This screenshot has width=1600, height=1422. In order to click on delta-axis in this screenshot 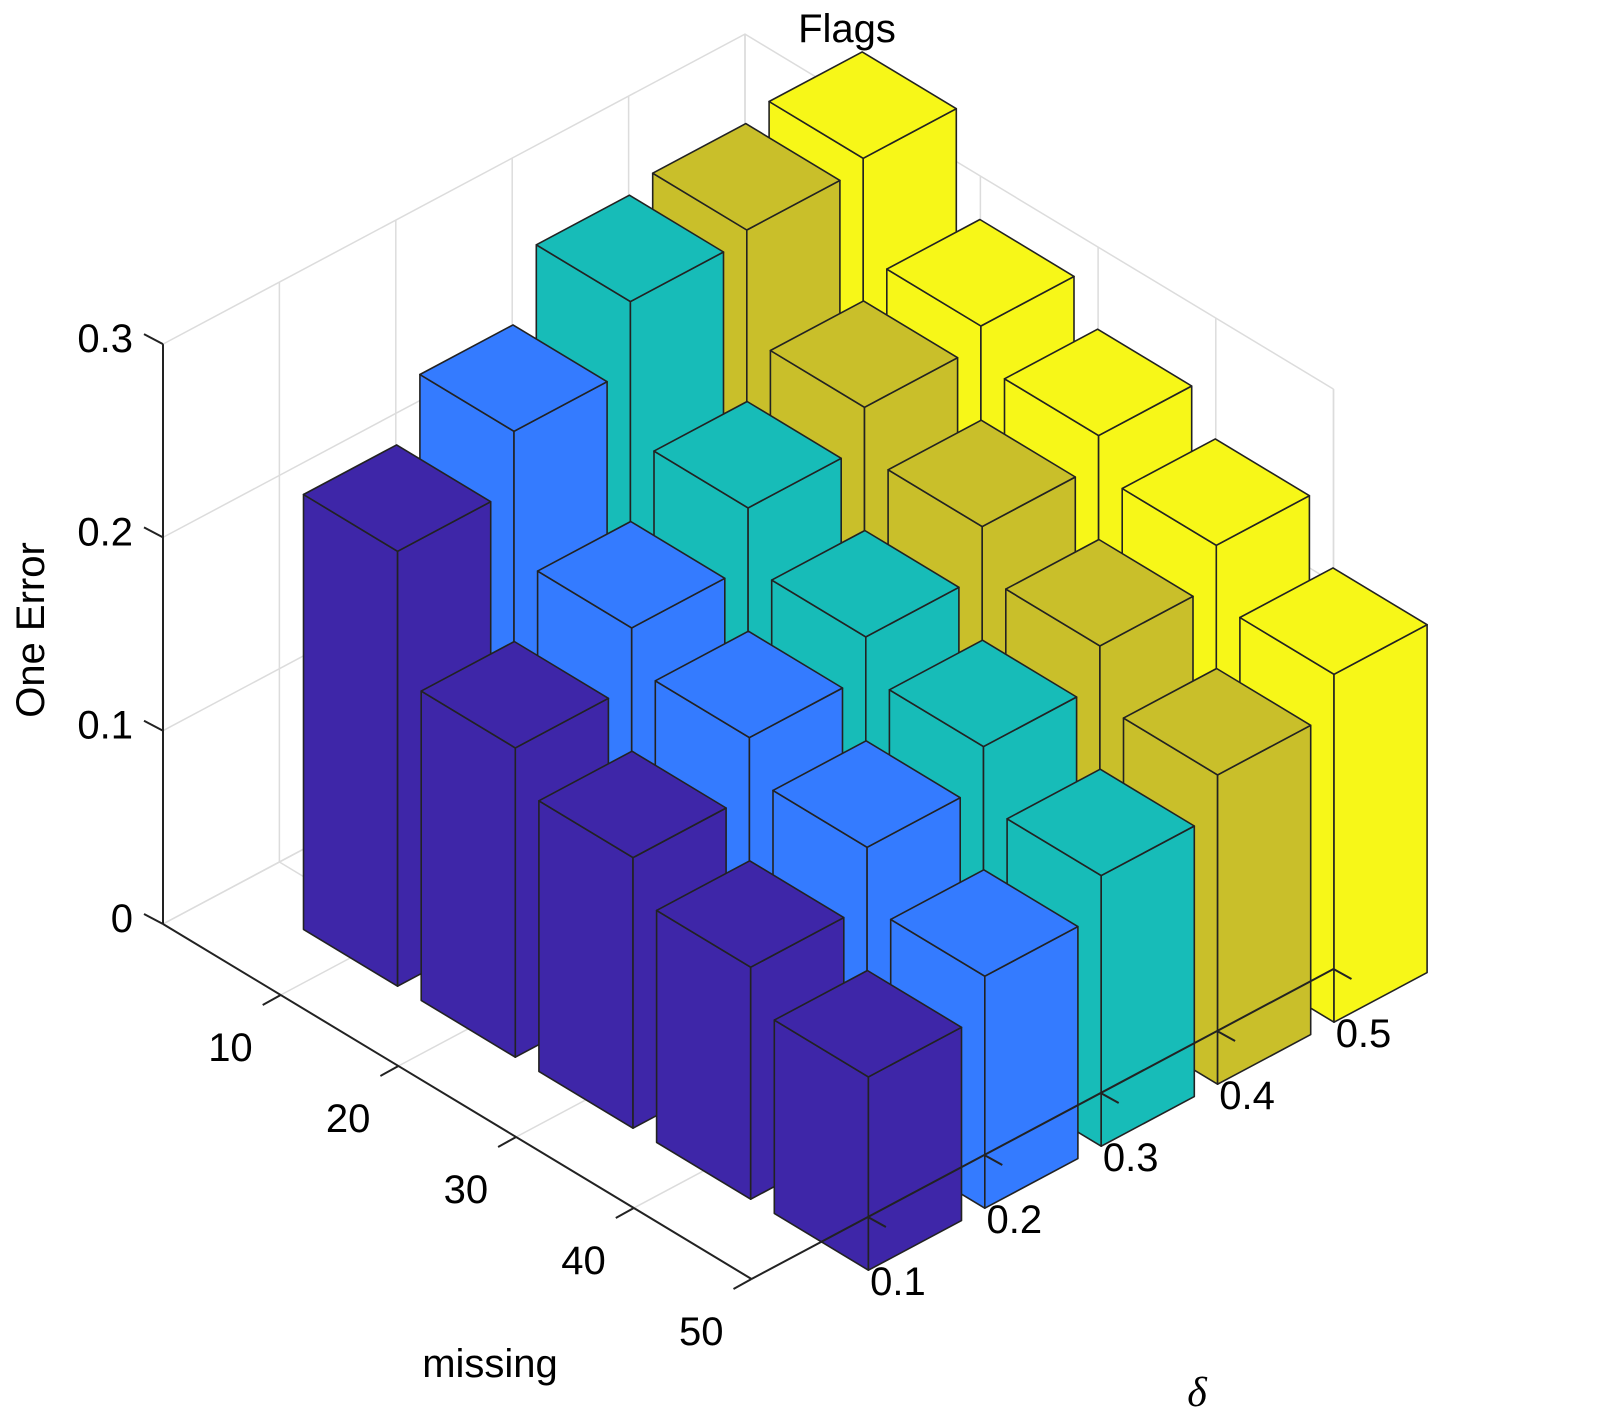, I will do `click(1042, 1124)`.